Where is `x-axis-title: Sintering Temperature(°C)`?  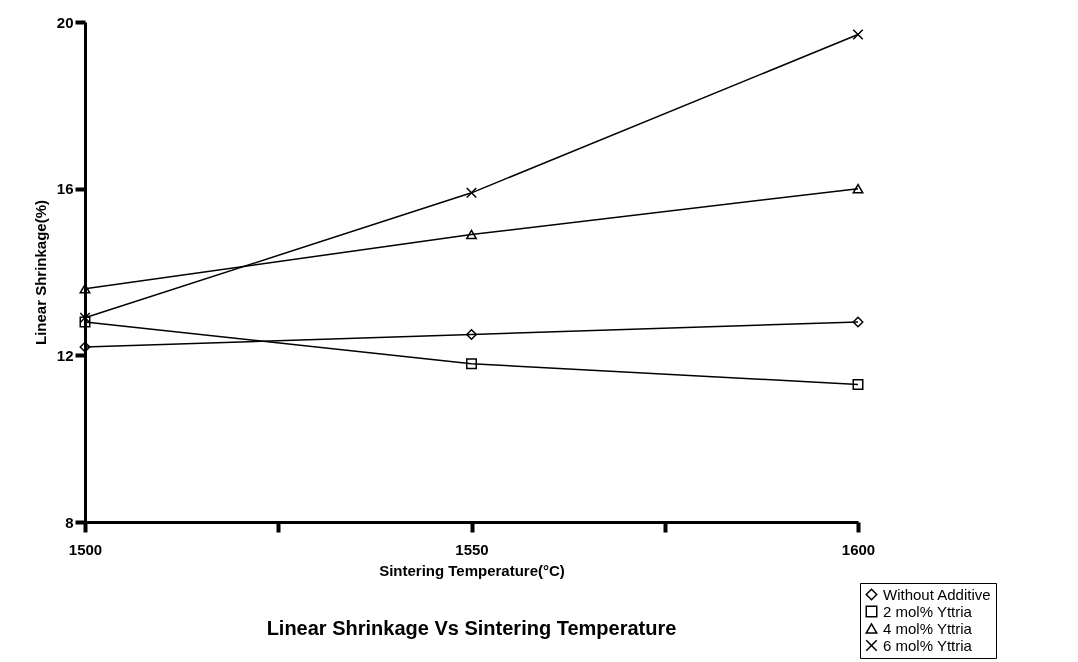
x-axis-title: Sintering Temperature(°C) is located at coordinates (472, 570).